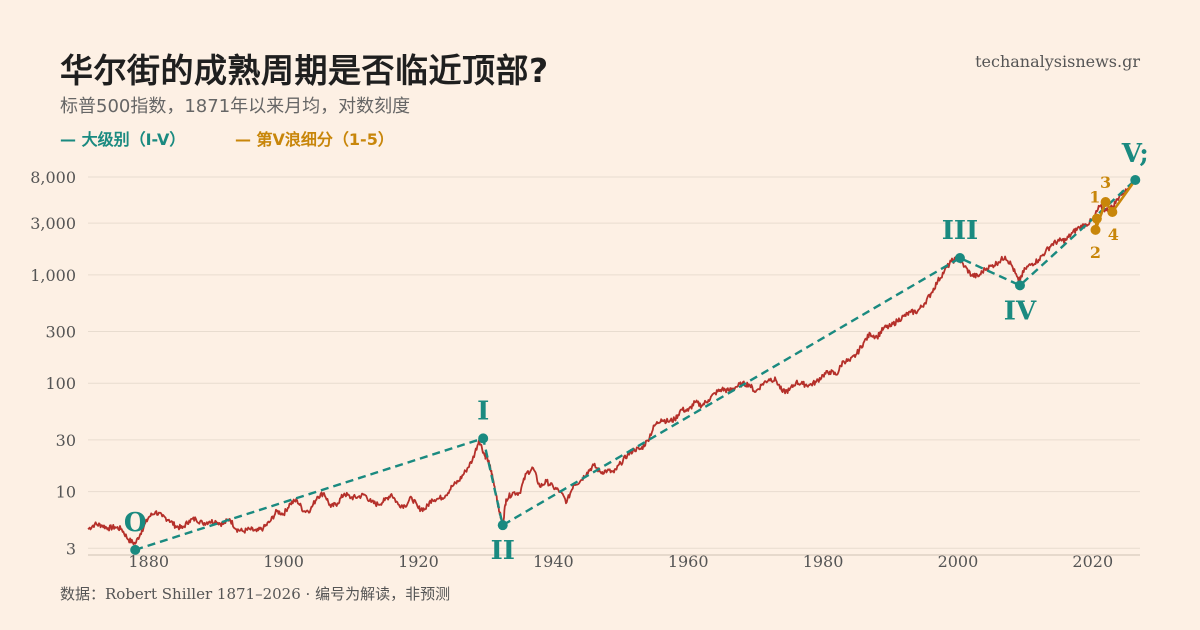  Describe the element at coordinates (135, 523) in the screenshot. I see `major-wave-label: O` at that location.